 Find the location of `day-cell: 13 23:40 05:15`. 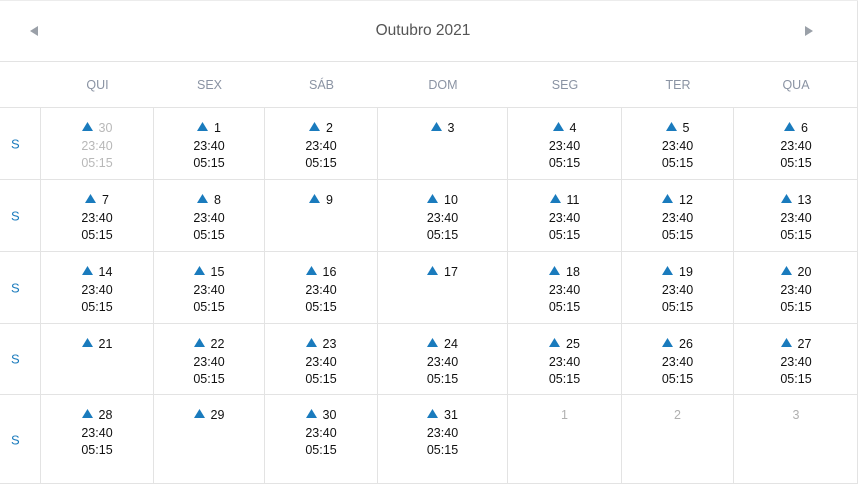

day-cell: 13 23:40 05:15 is located at coordinates (796, 215).